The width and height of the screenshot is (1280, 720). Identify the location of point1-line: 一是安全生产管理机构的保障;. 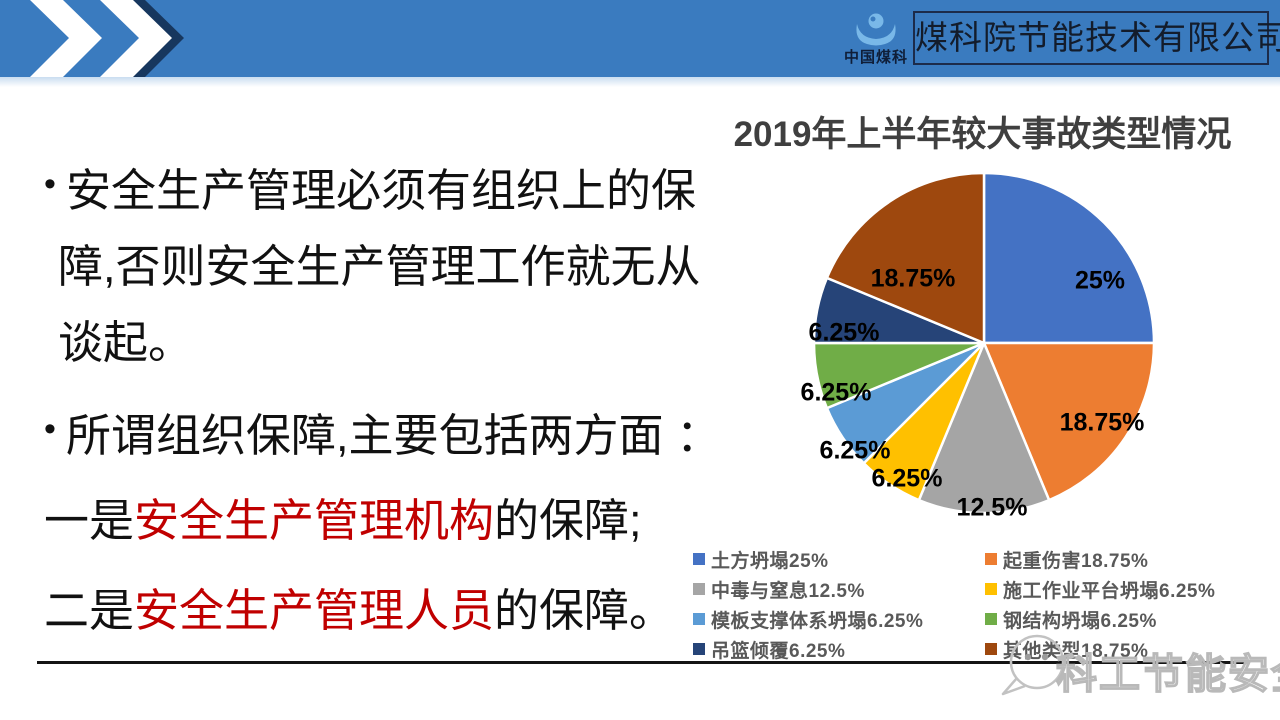
(343, 516).